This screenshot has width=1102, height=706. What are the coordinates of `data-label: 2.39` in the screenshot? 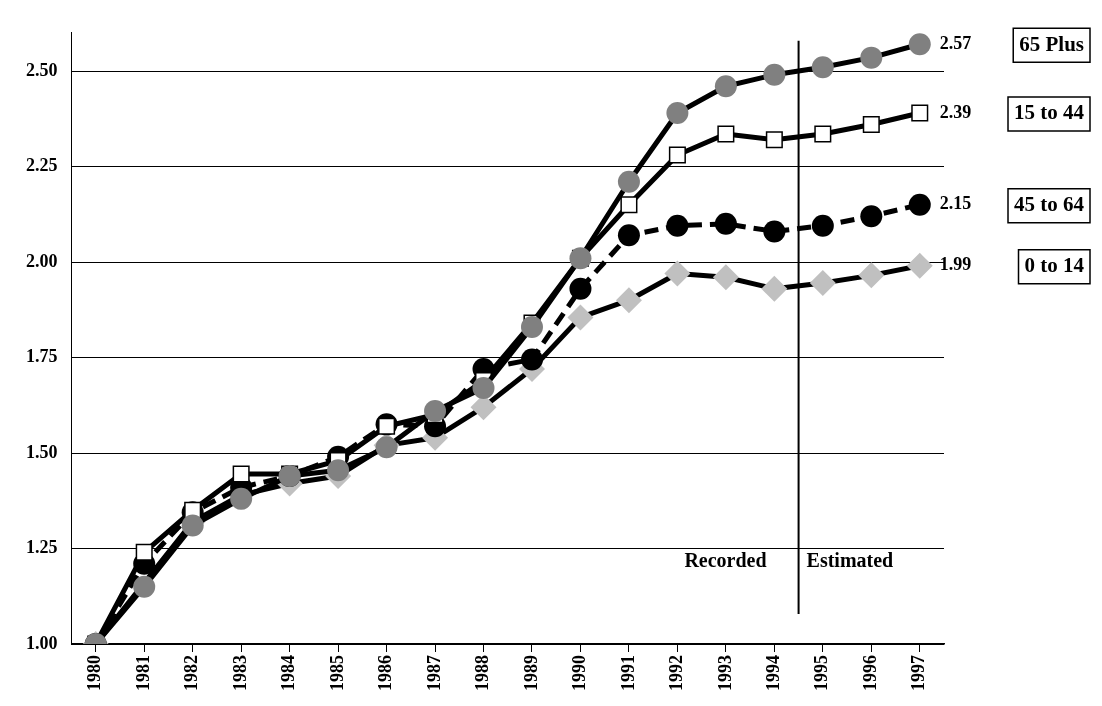 It's located at (955, 111).